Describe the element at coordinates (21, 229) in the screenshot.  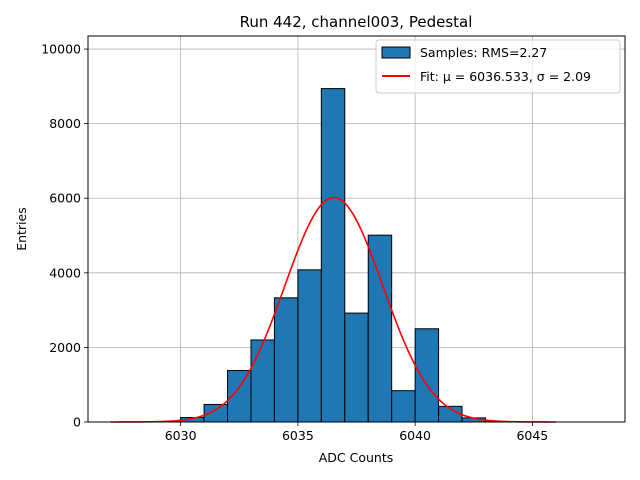
I see `y-axis-label: Entries` at that location.